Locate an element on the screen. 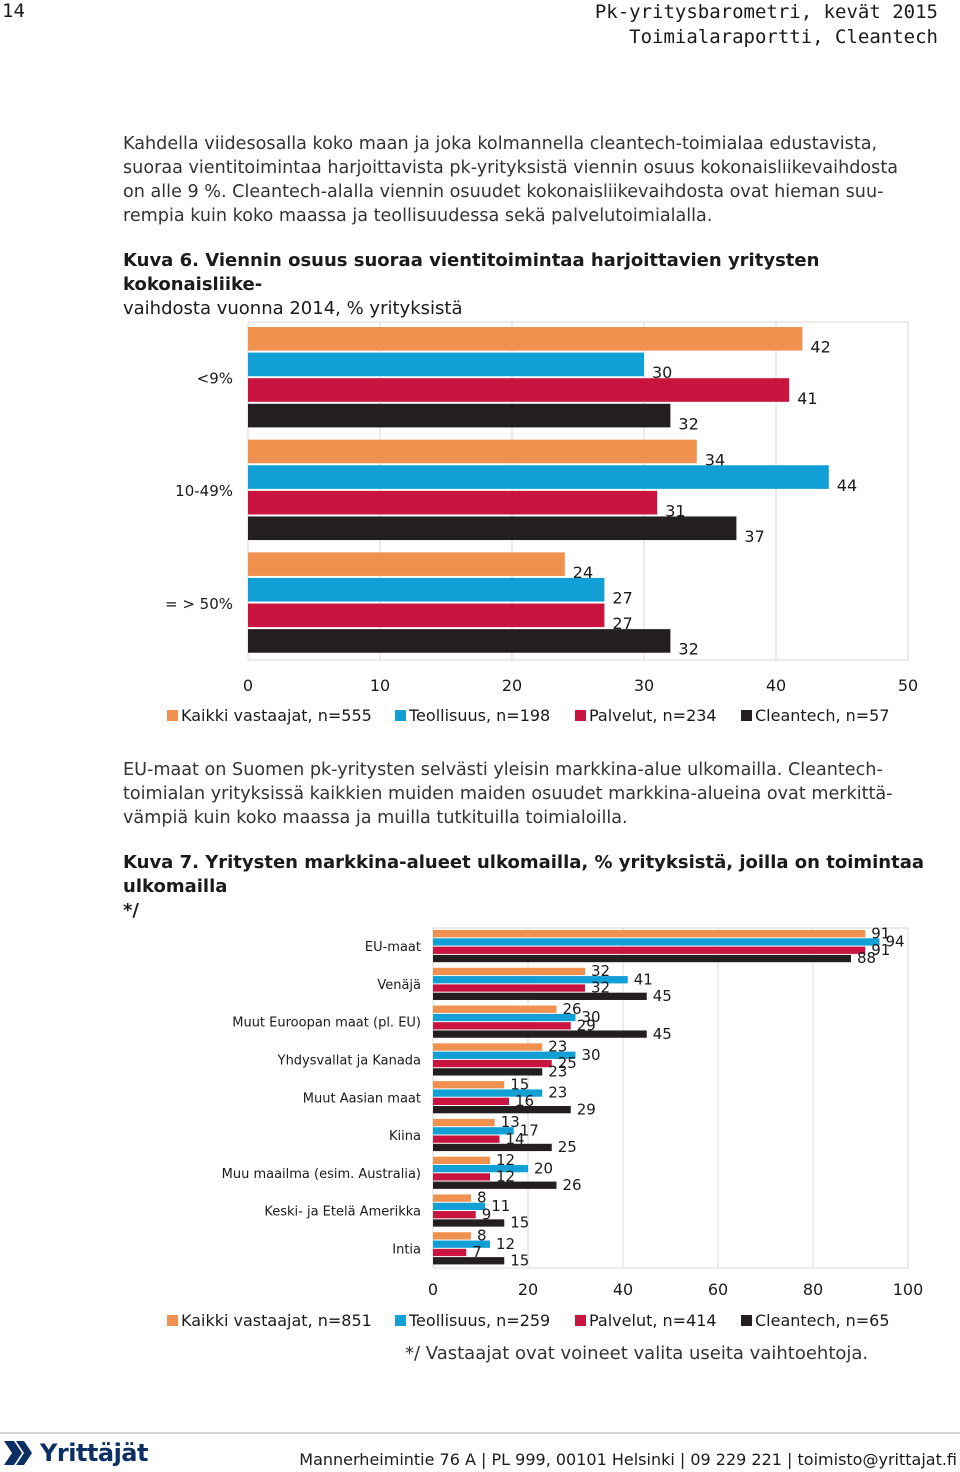 Image resolution: width=960 pixels, height=1472 pixels. data-label: 94 is located at coordinates (895, 942).